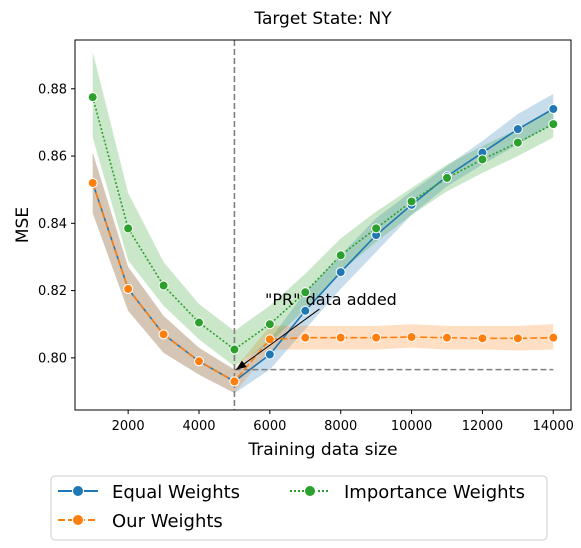 Image resolution: width=581 pixels, height=548 pixels. What do you see at coordinates (52, 89) in the screenshot?
I see `y-tick-label: 0.88` at bounding box center [52, 89].